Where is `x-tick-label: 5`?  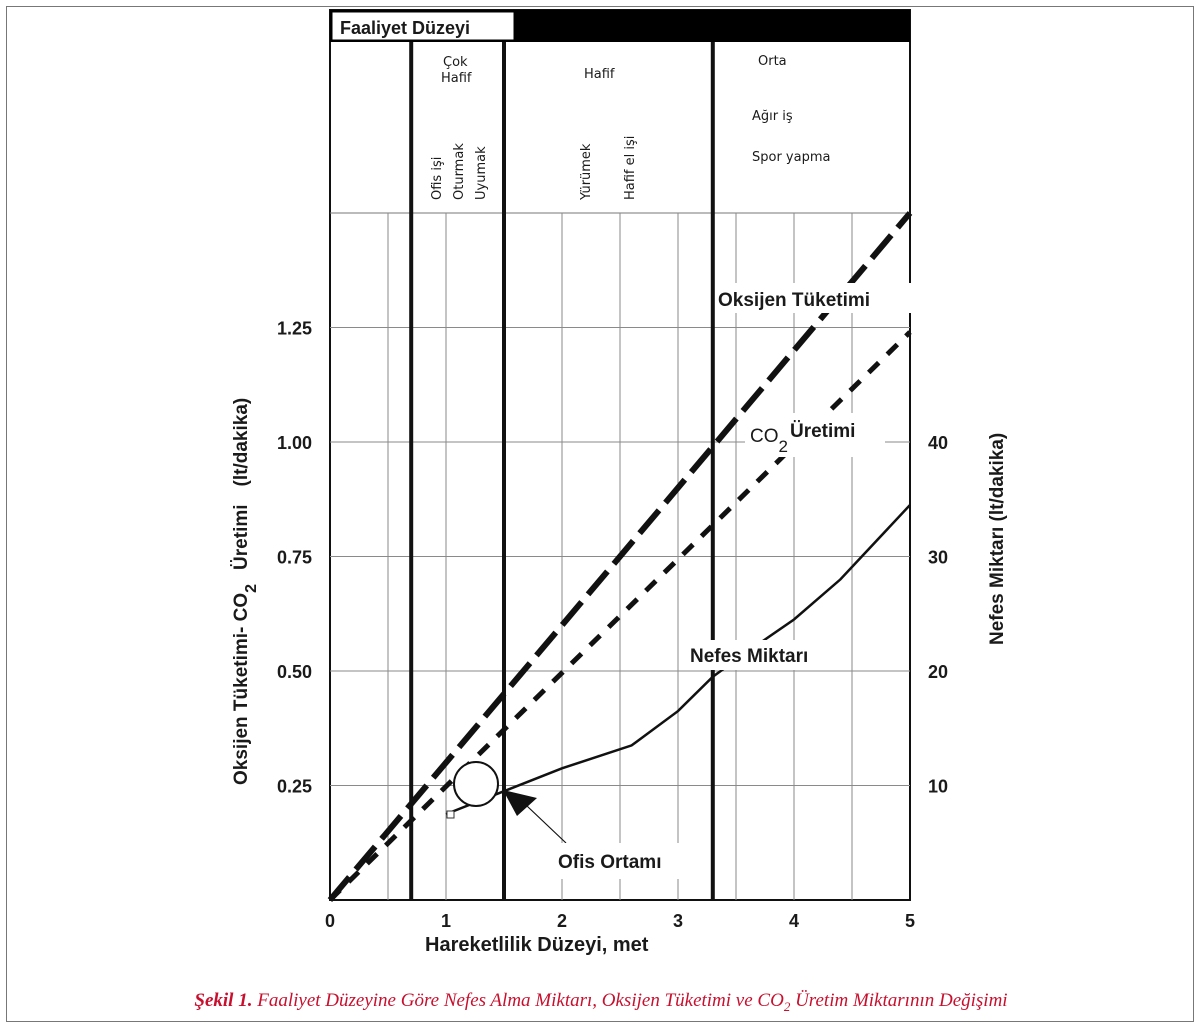 x-tick-label: 5 is located at coordinates (910, 921).